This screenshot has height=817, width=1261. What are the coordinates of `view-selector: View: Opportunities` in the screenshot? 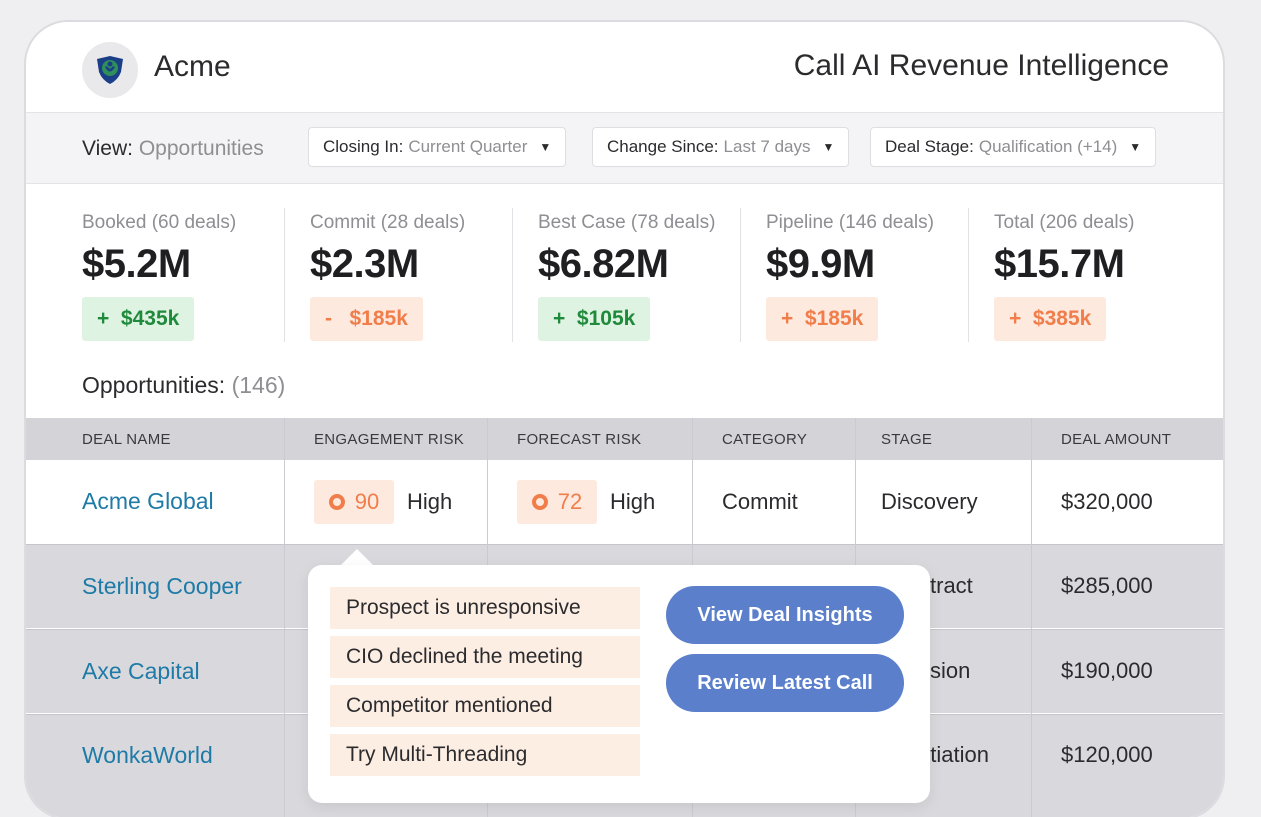 It's located at (173, 149).